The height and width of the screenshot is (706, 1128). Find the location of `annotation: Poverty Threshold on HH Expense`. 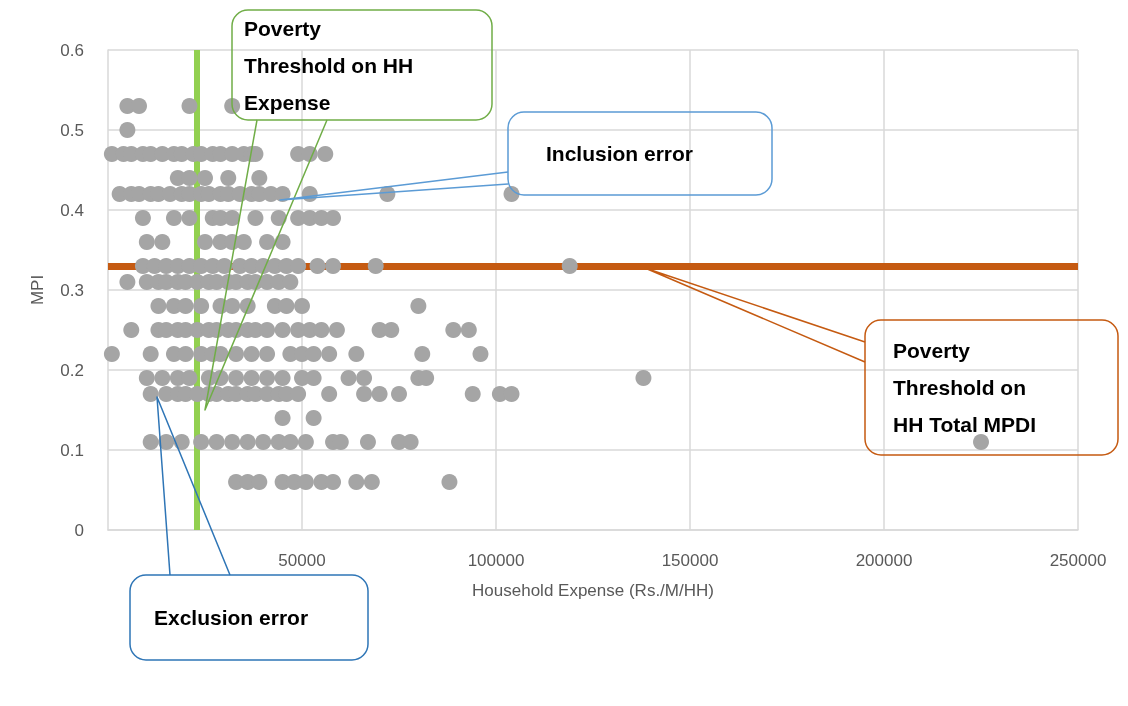

annotation: Poverty Threshold on HH Expense is located at coordinates (329, 65).